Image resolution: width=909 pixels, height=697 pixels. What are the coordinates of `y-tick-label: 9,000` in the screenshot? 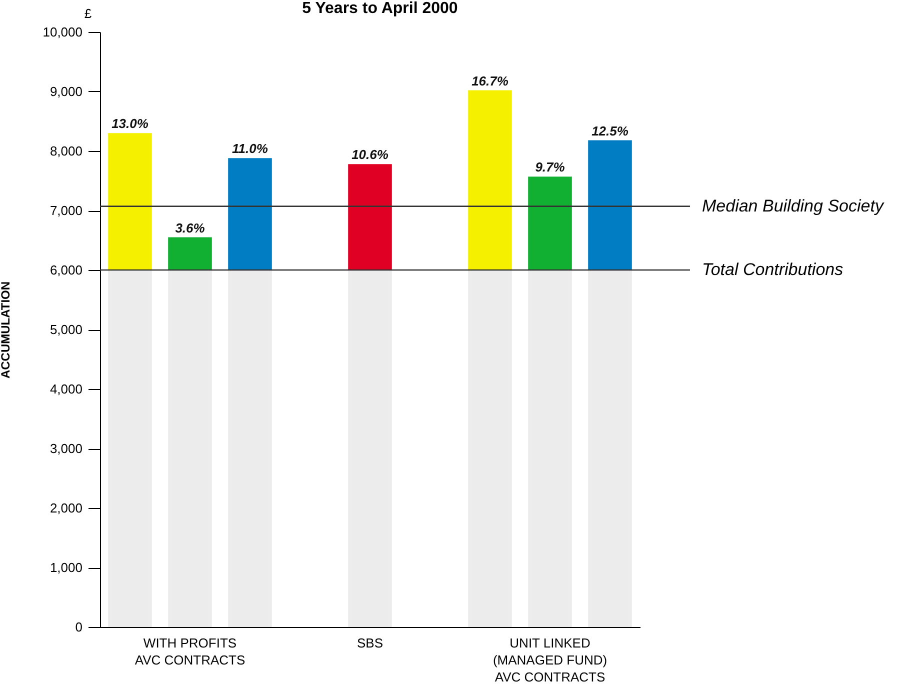 It's located at (66, 91).